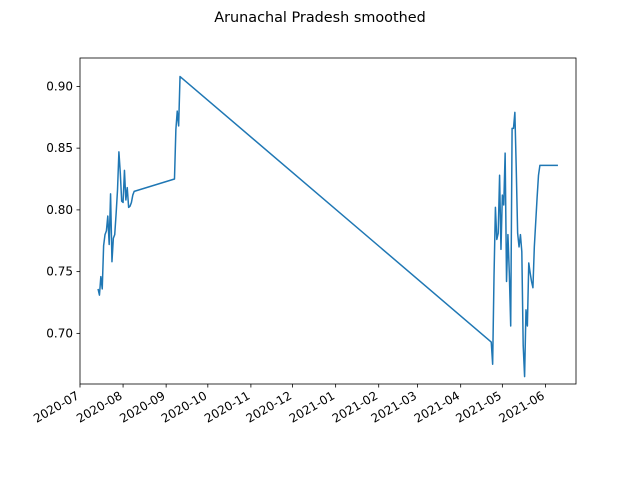 This screenshot has width=640, height=484. I want to click on y-tick-label: 0.70, so click(59, 333).